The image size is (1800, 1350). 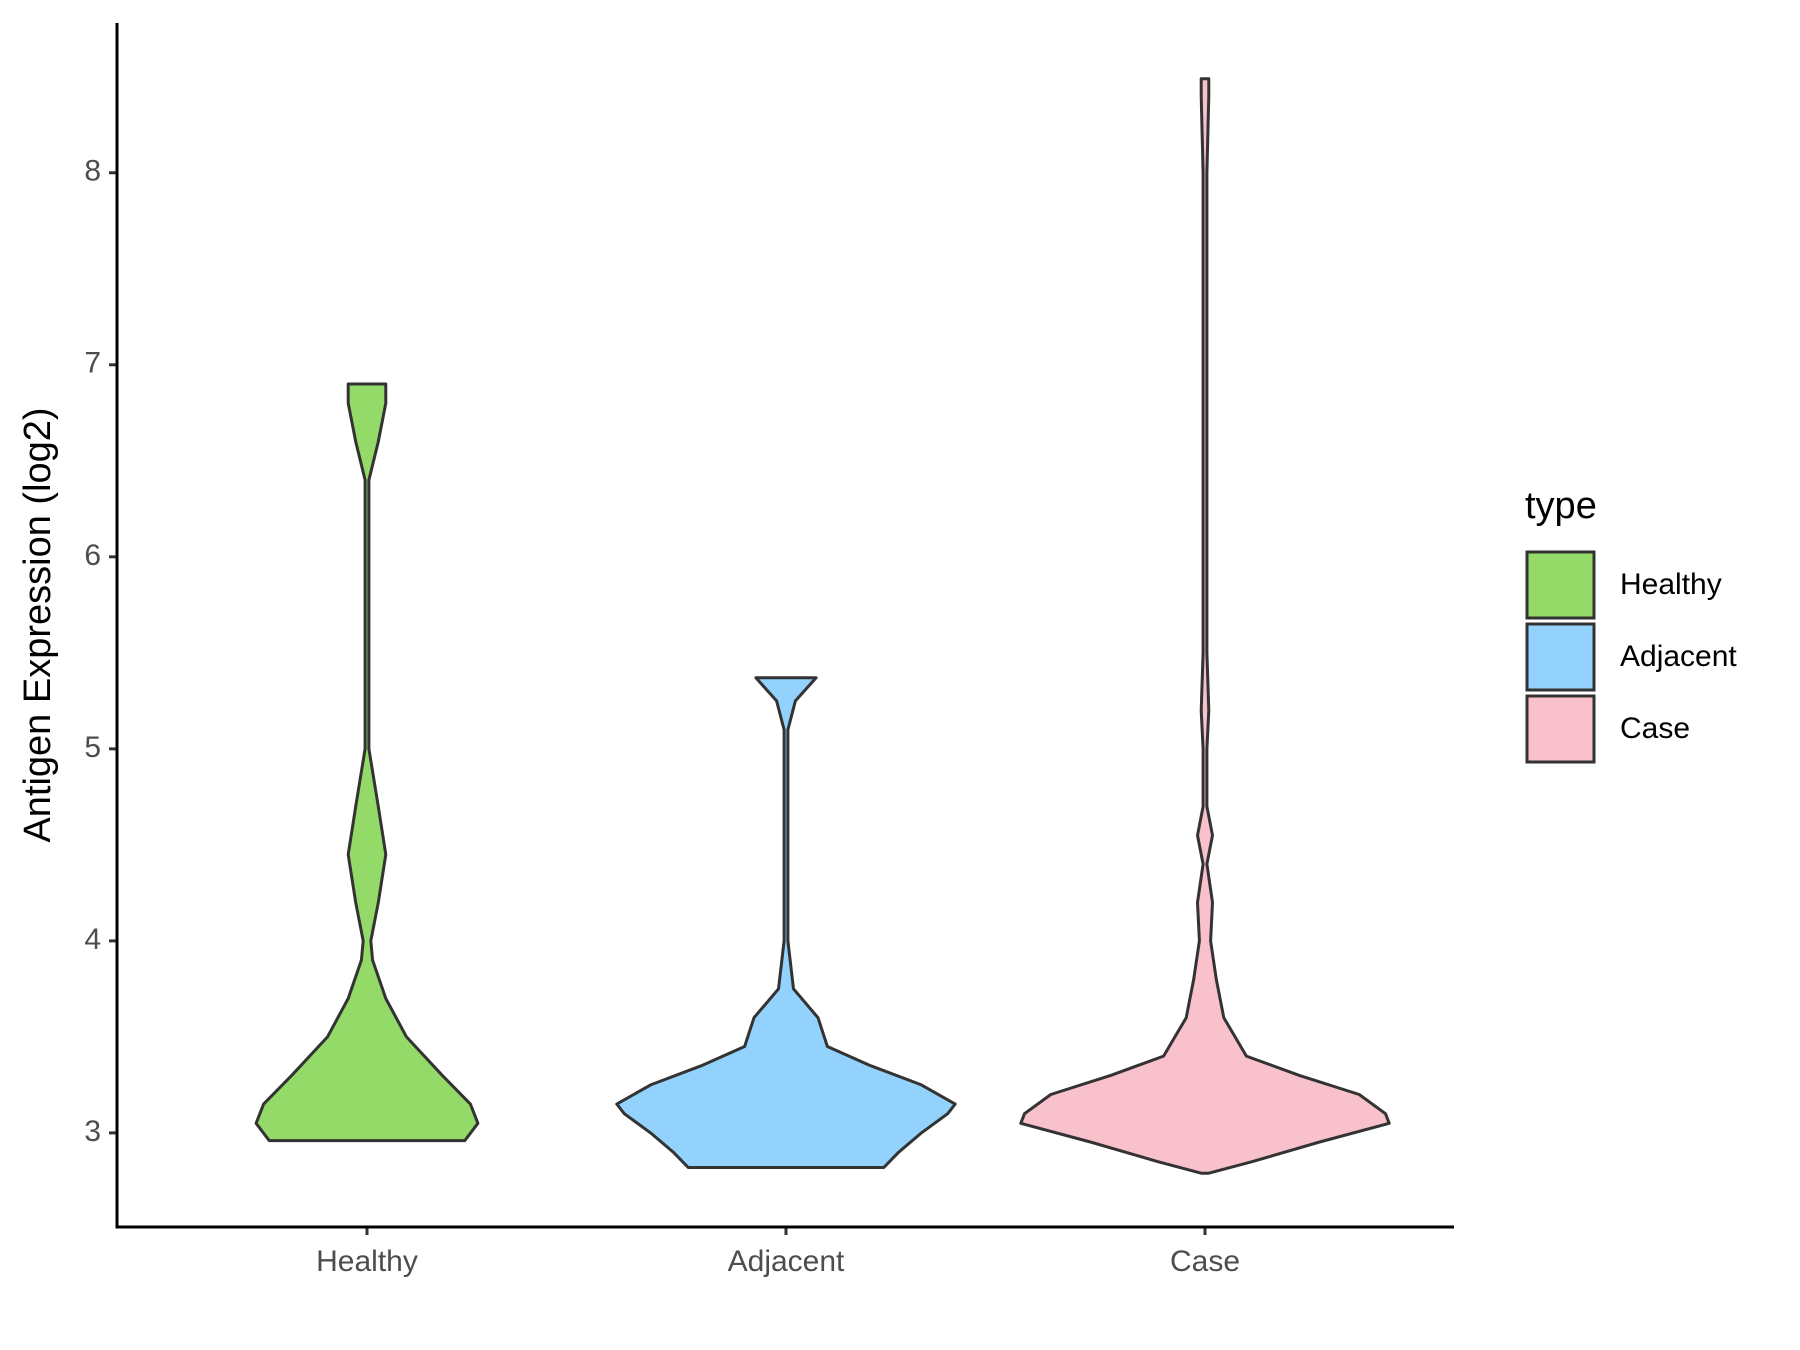 I want to click on y-tick-label: 7, so click(x=92, y=363).